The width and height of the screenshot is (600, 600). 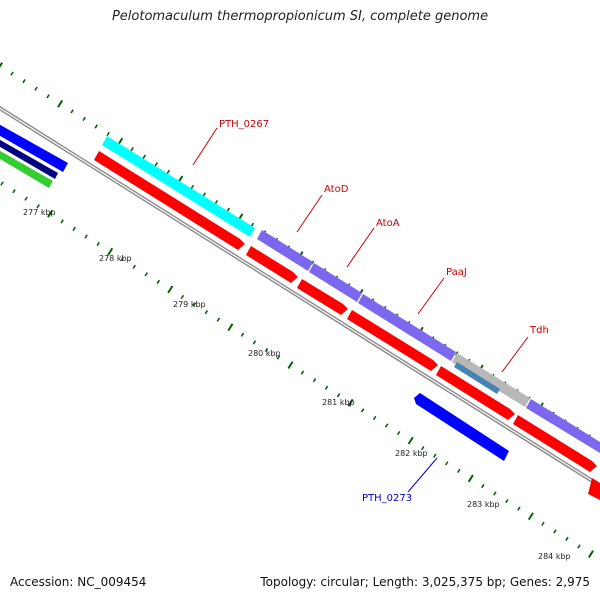 I want to click on gene-label-tdh: Tdh, so click(x=539, y=330).